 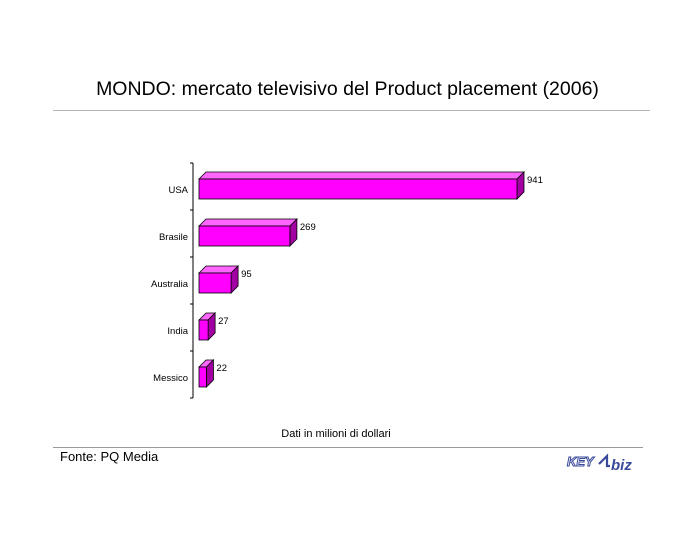 I want to click on category-label: India, so click(x=177, y=331).